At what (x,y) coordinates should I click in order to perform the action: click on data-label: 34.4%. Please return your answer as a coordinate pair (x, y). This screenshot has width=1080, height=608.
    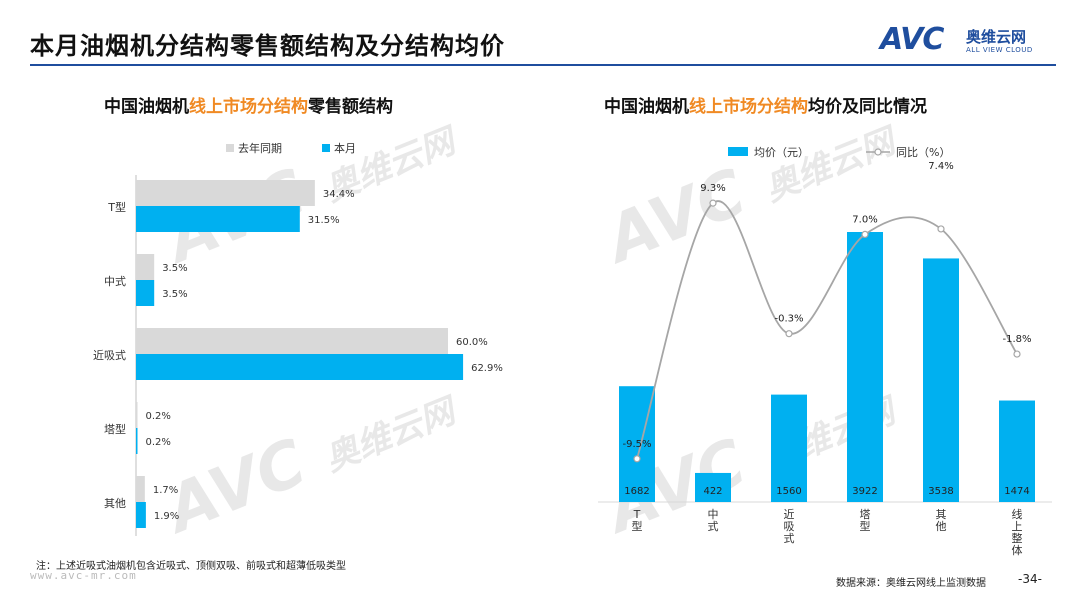
    Looking at the image, I should click on (339, 194).